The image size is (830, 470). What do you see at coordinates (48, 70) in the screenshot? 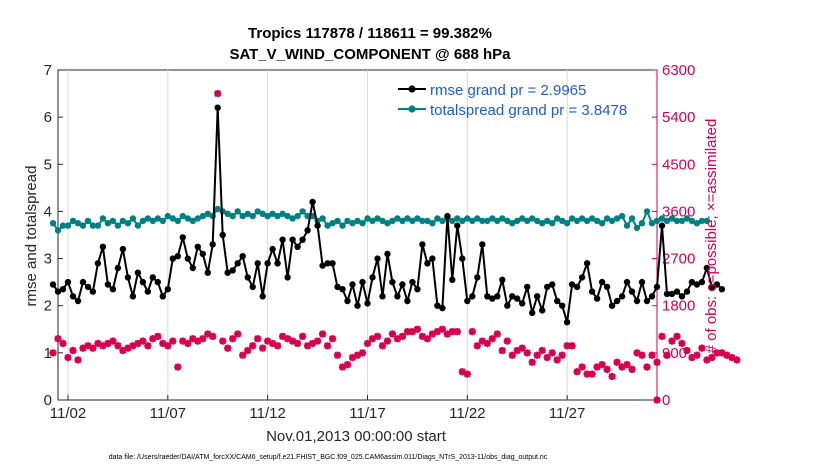
I see `y-left-tick-label: 7` at bounding box center [48, 70].